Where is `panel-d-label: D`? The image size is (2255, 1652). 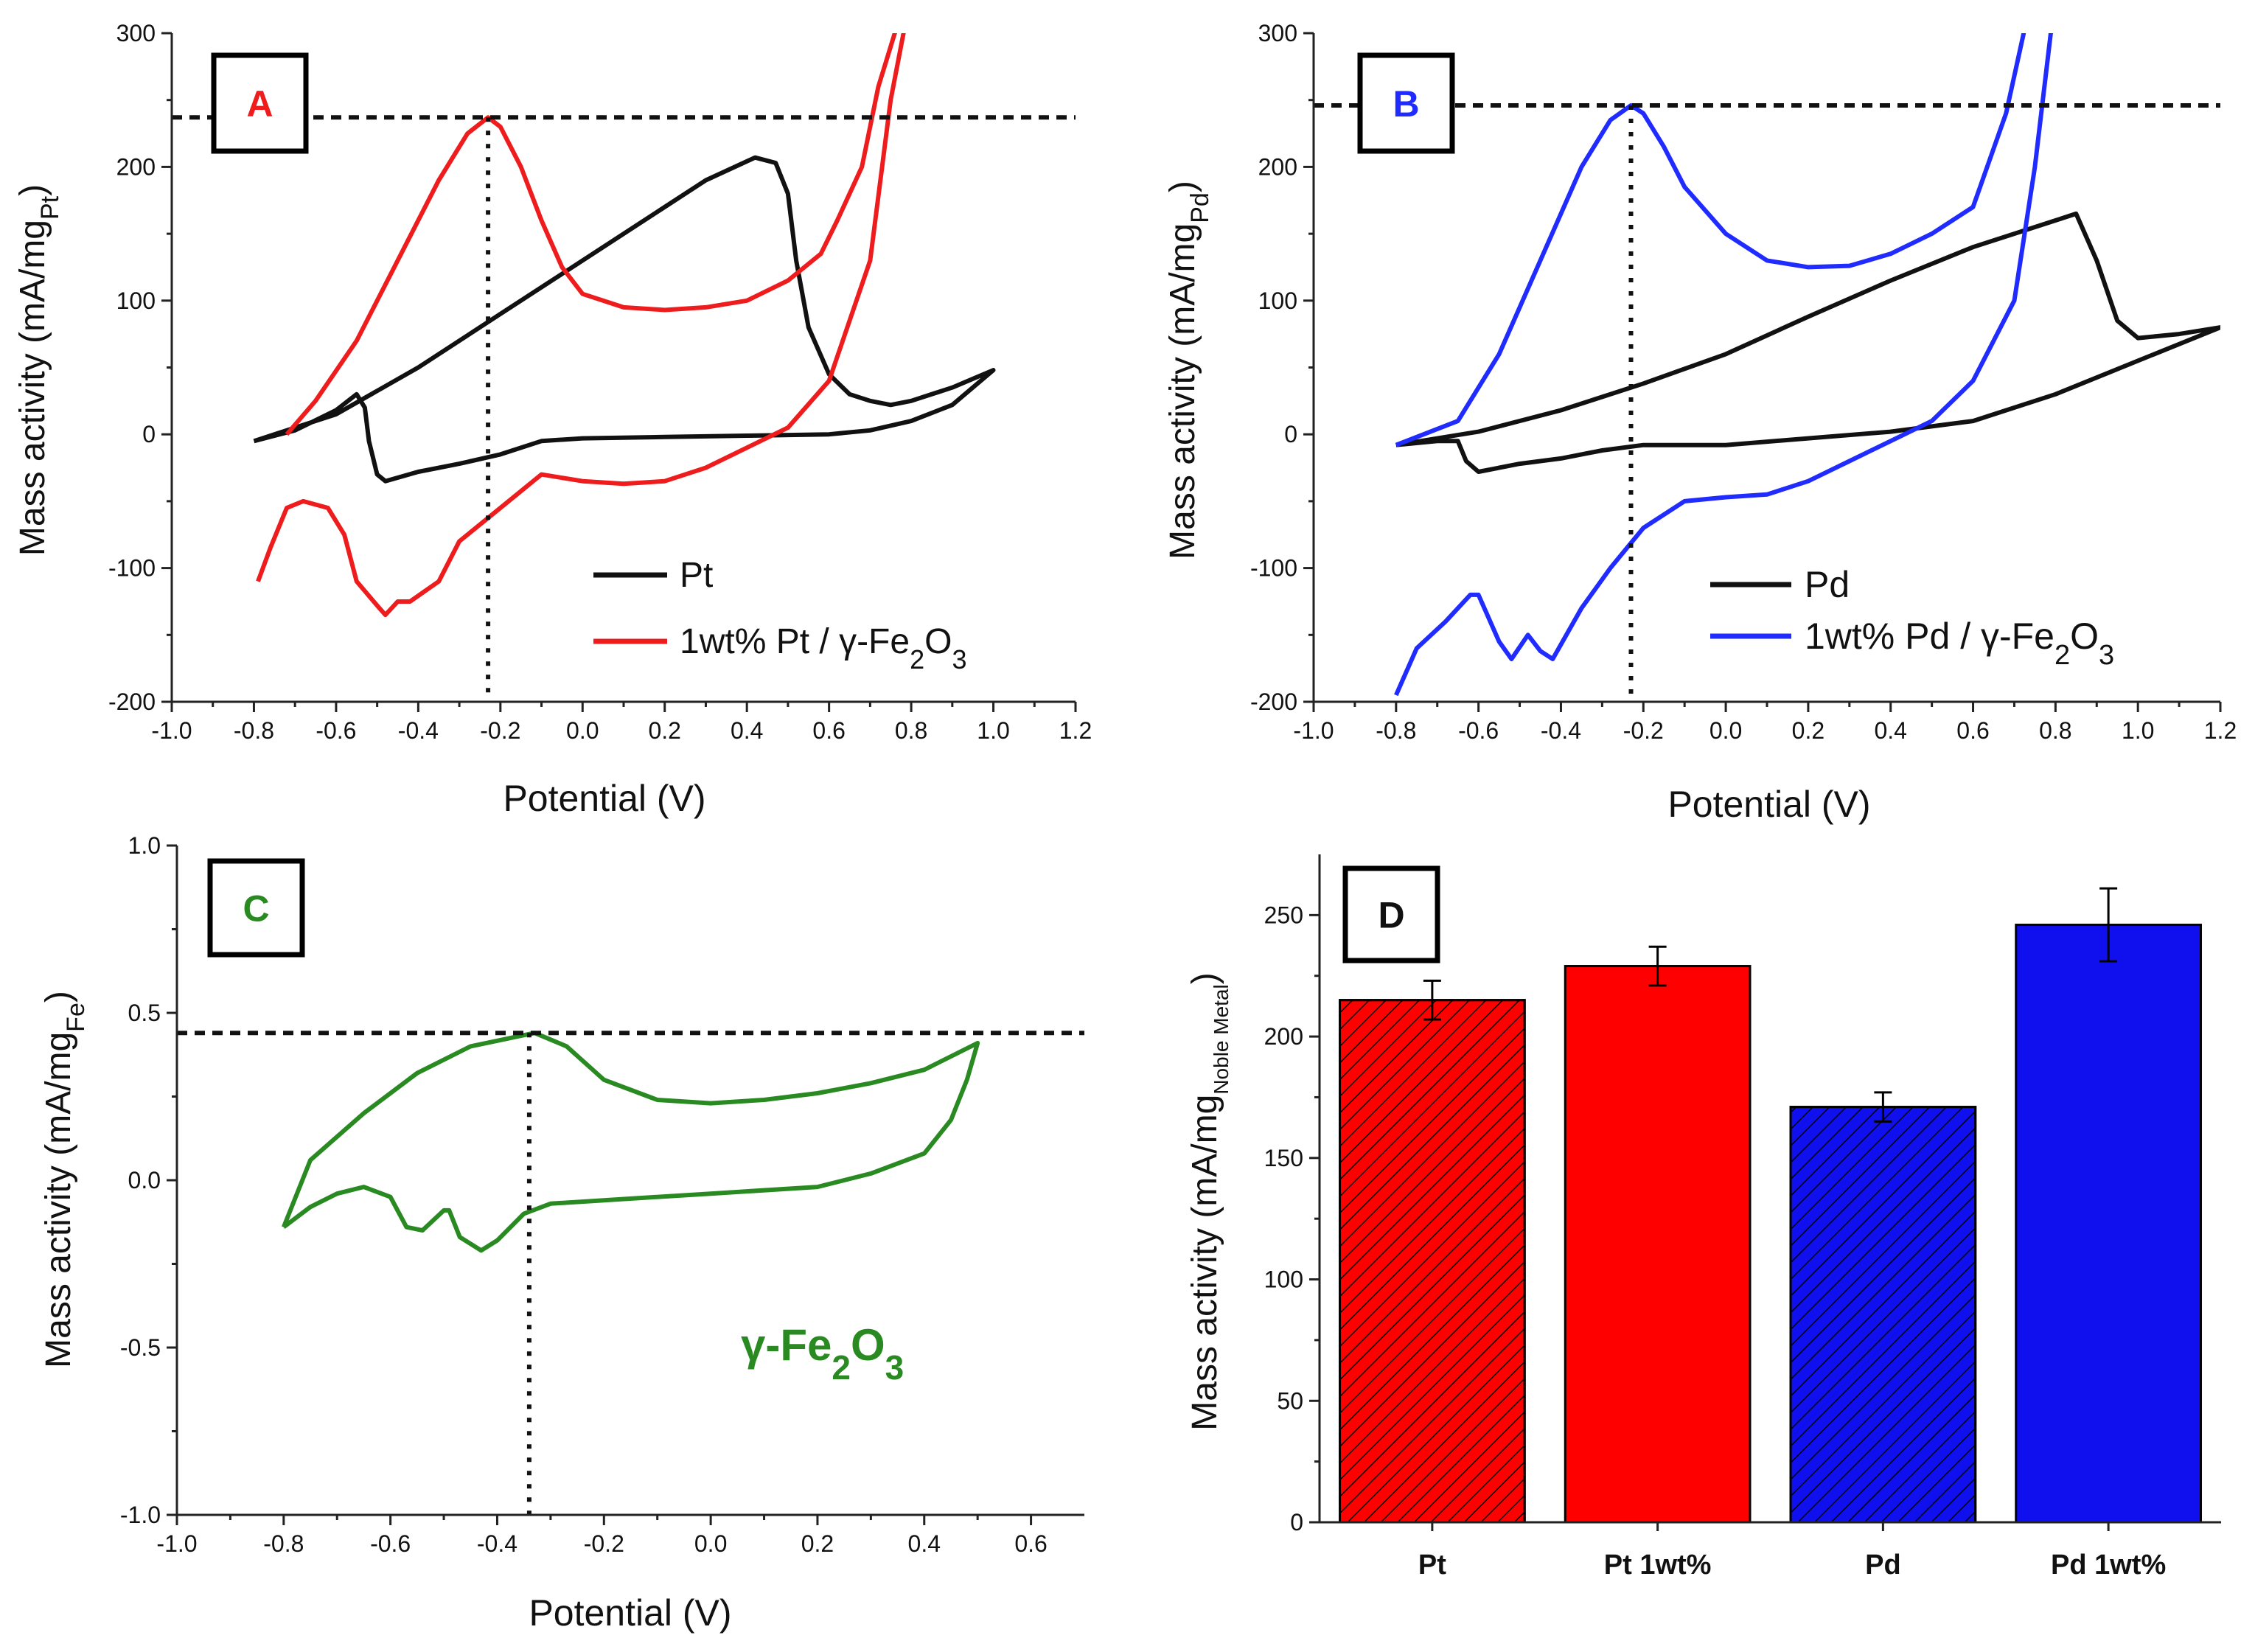
panel-d-label: D is located at coordinates (1391, 915).